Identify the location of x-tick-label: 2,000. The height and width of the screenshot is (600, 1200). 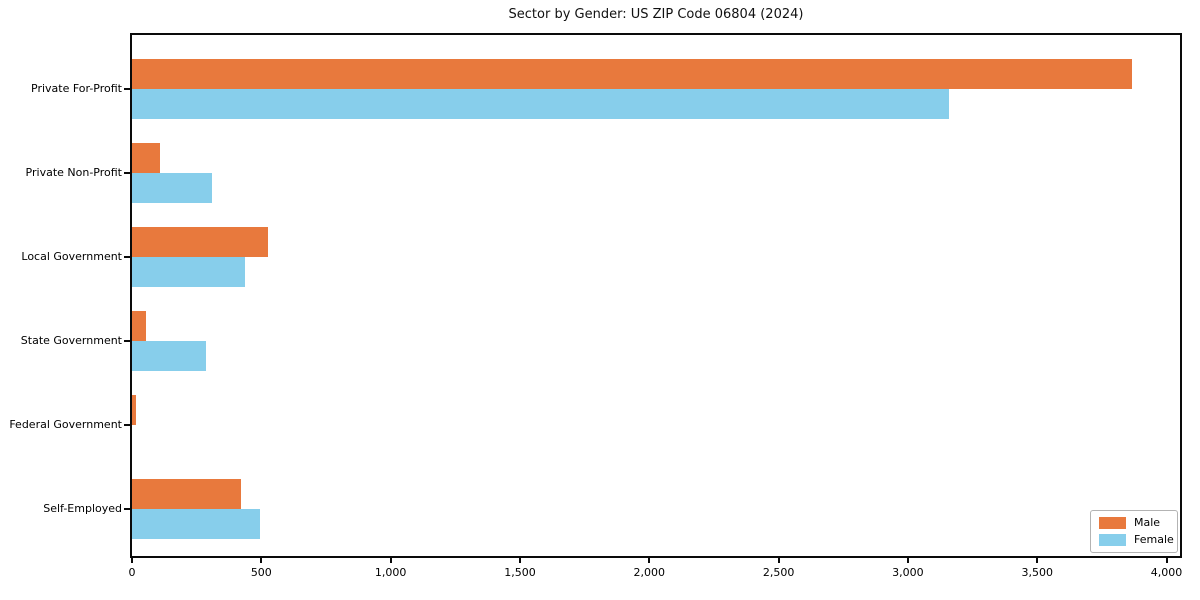
(649, 572).